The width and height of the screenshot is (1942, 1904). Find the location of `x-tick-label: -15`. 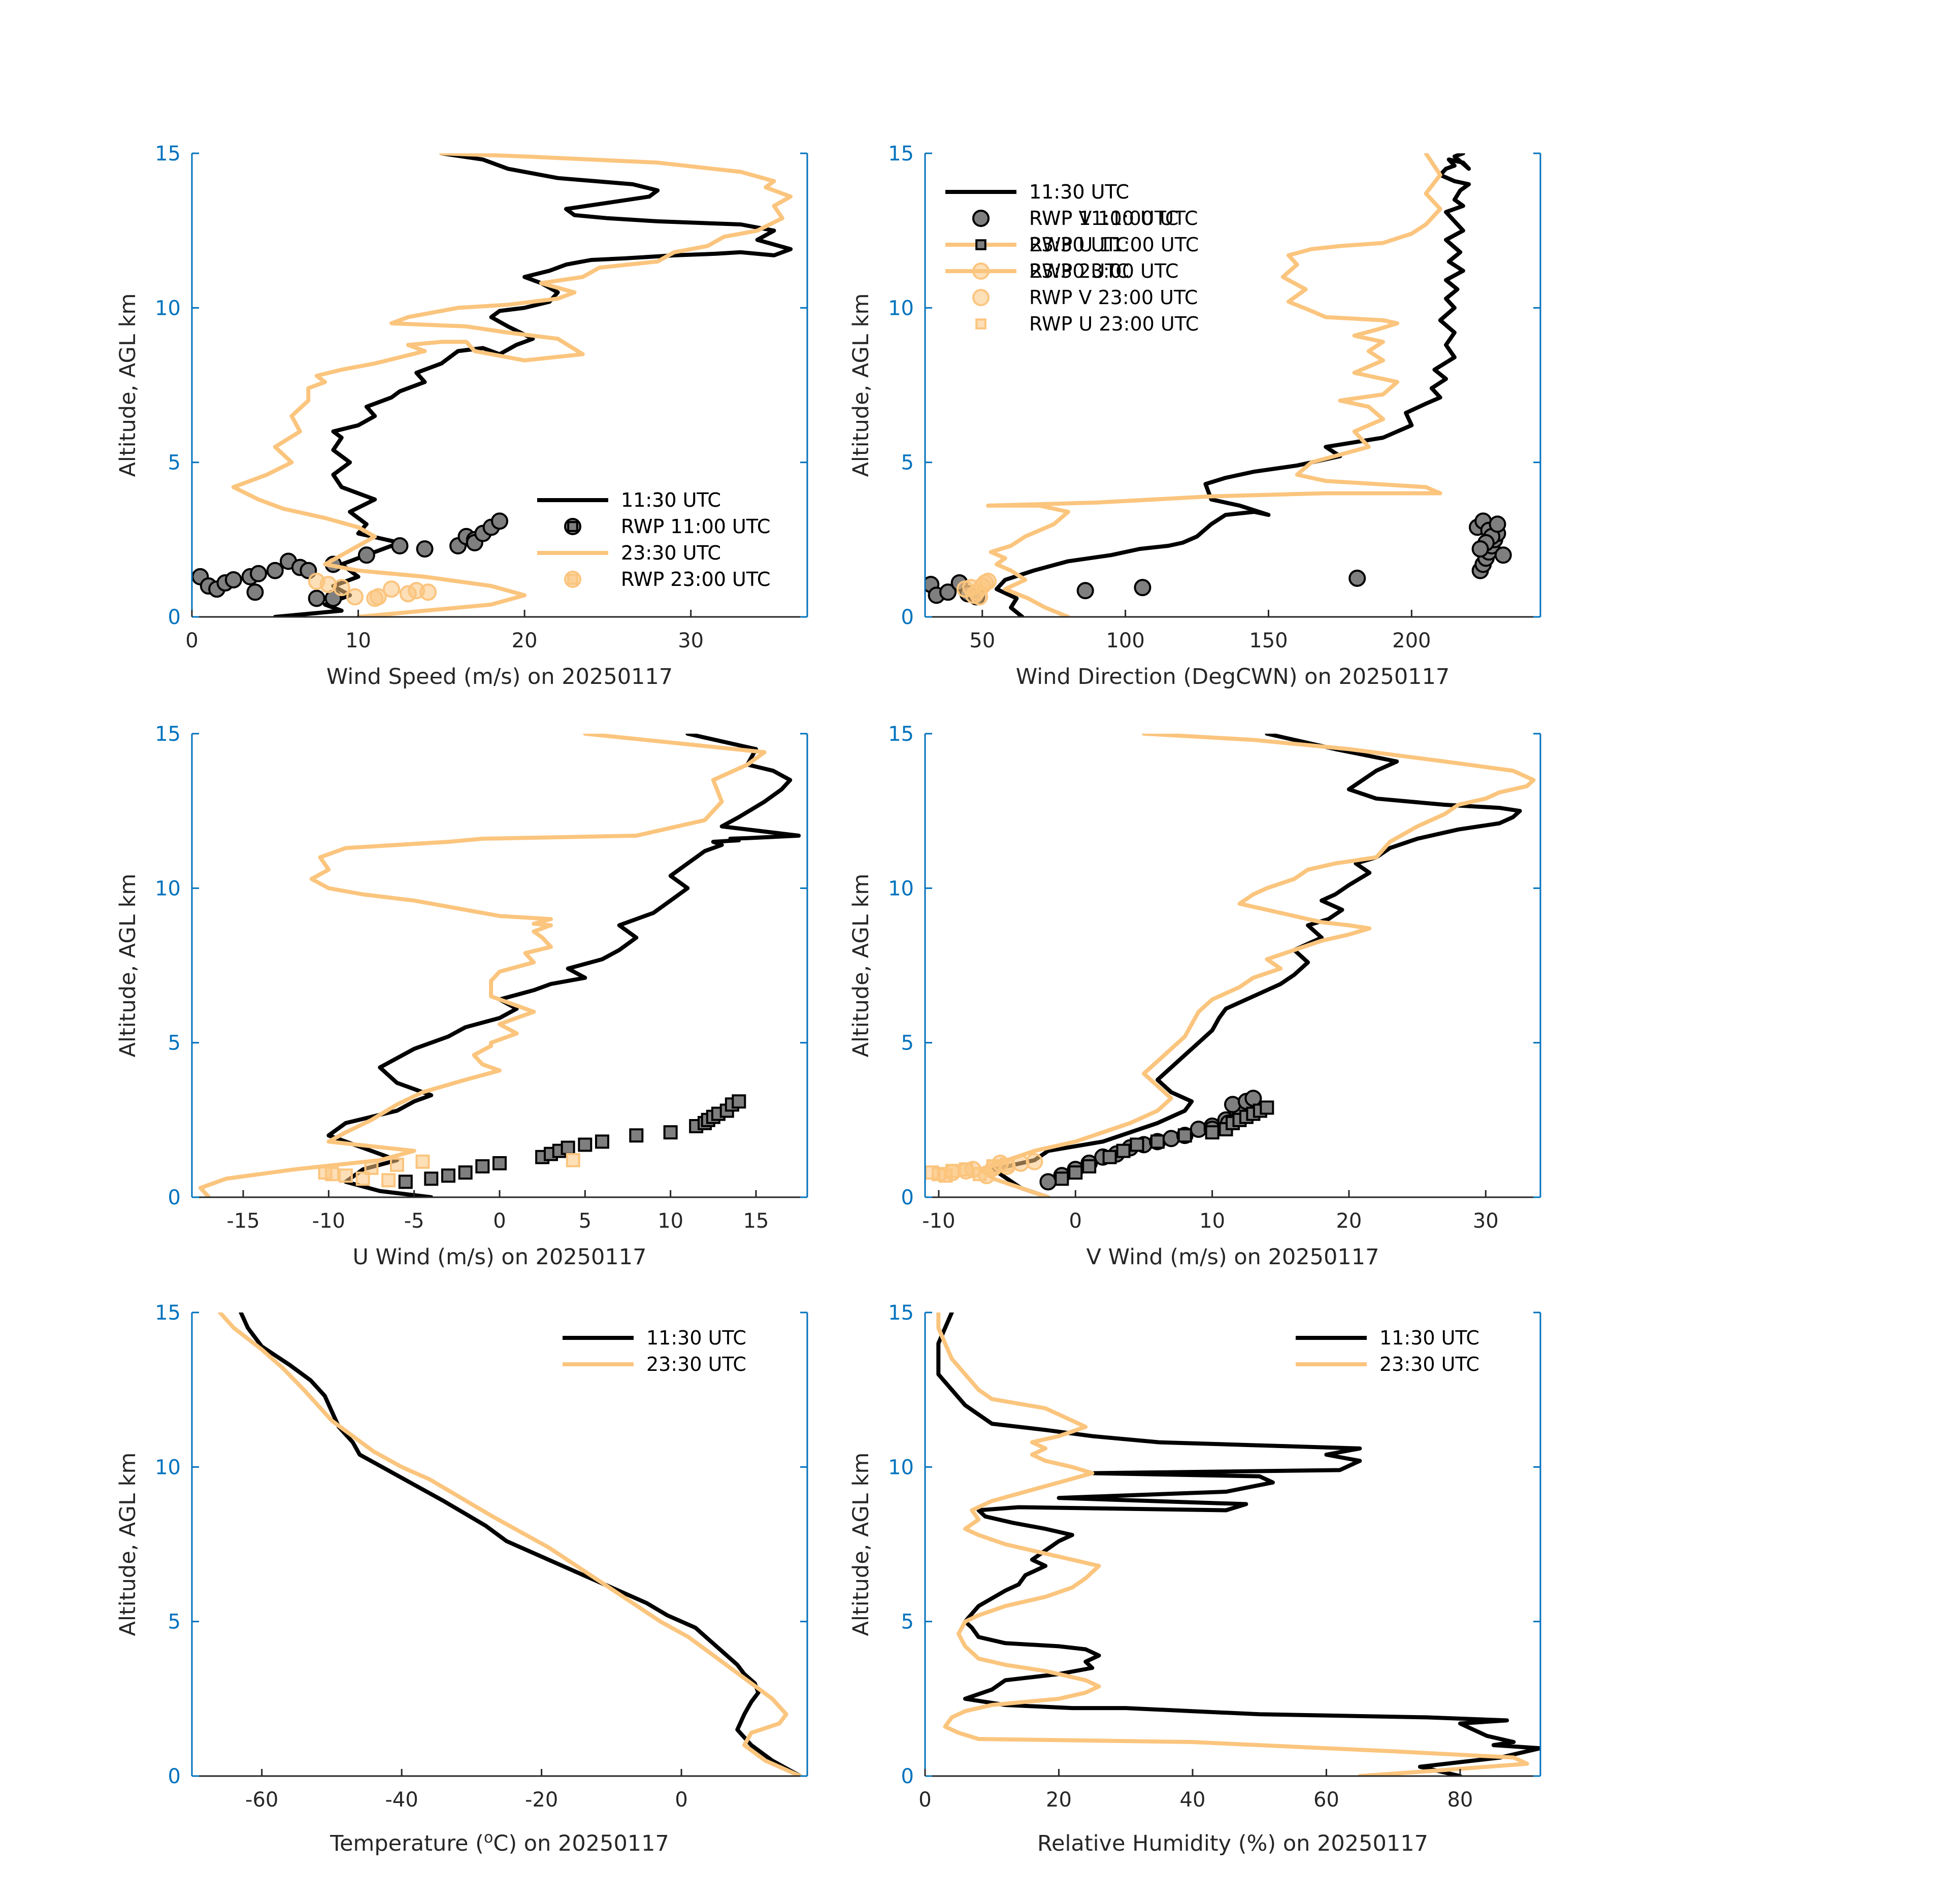

x-tick-label: -15 is located at coordinates (242, 1221).